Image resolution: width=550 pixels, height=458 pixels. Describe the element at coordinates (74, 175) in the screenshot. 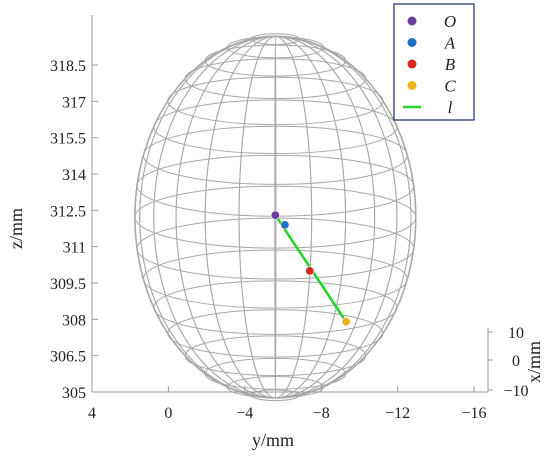

I see `z-tick-label: 314` at that location.